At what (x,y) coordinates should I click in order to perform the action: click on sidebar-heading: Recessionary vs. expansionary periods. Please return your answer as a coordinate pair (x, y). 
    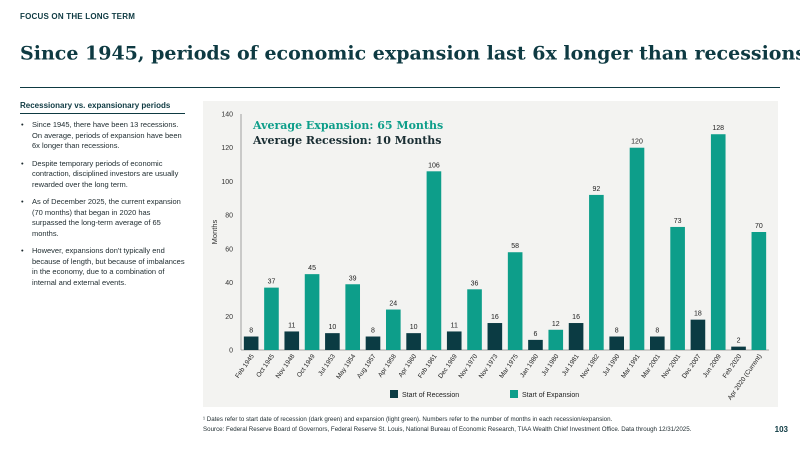
    Looking at the image, I should click on (102, 107).